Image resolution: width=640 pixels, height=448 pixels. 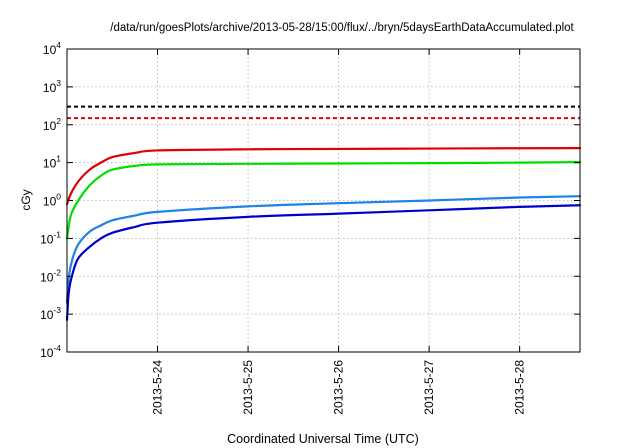 I want to click on y-tick-label: 10⁻², so click(x=50, y=275).